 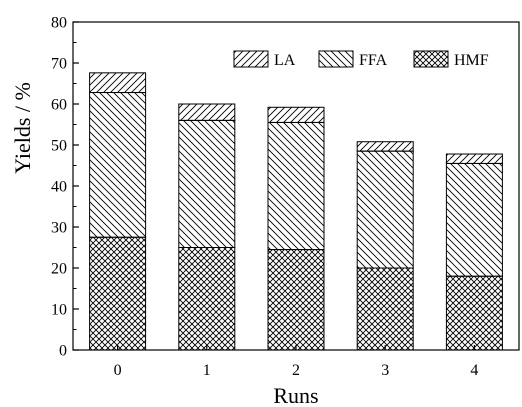 What do you see at coordinates (59, 146) in the screenshot?
I see `y-tick-label: 50` at bounding box center [59, 146].